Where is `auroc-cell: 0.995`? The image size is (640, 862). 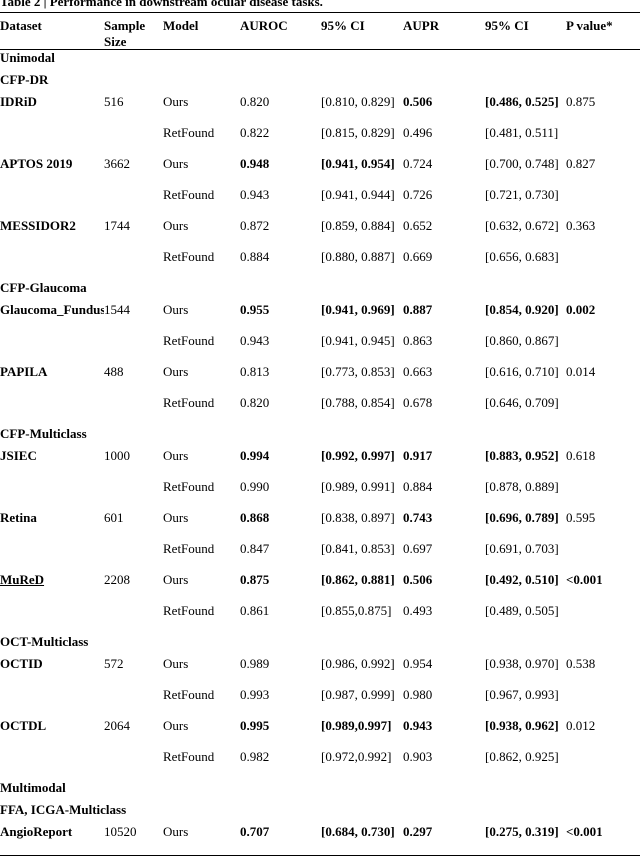
auroc-cell: 0.995 is located at coordinates (255, 725).